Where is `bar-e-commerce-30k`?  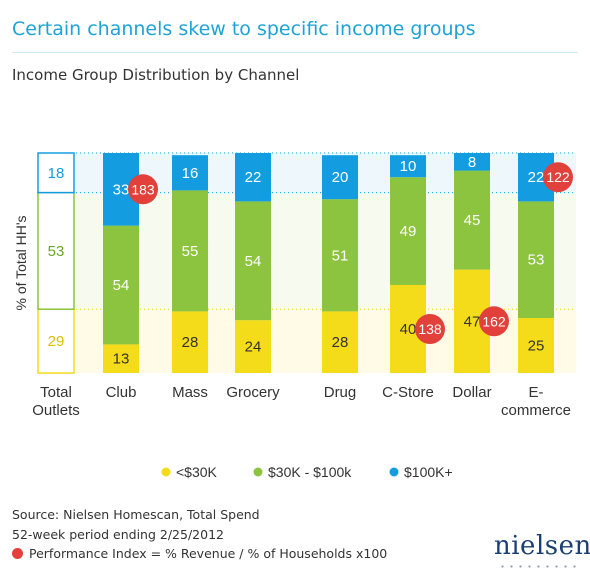 bar-e-commerce-30k is located at coordinates (536, 345).